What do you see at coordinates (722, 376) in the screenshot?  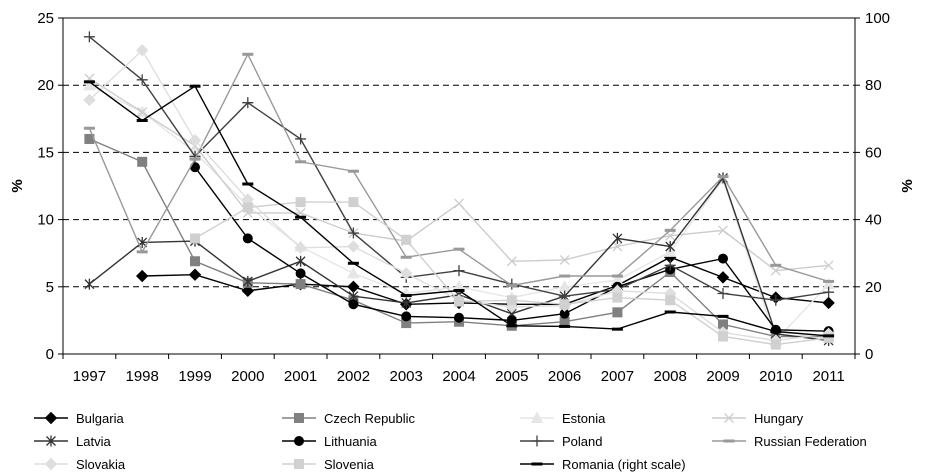 I see `x-tick-label: 2009` at bounding box center [722, 376].